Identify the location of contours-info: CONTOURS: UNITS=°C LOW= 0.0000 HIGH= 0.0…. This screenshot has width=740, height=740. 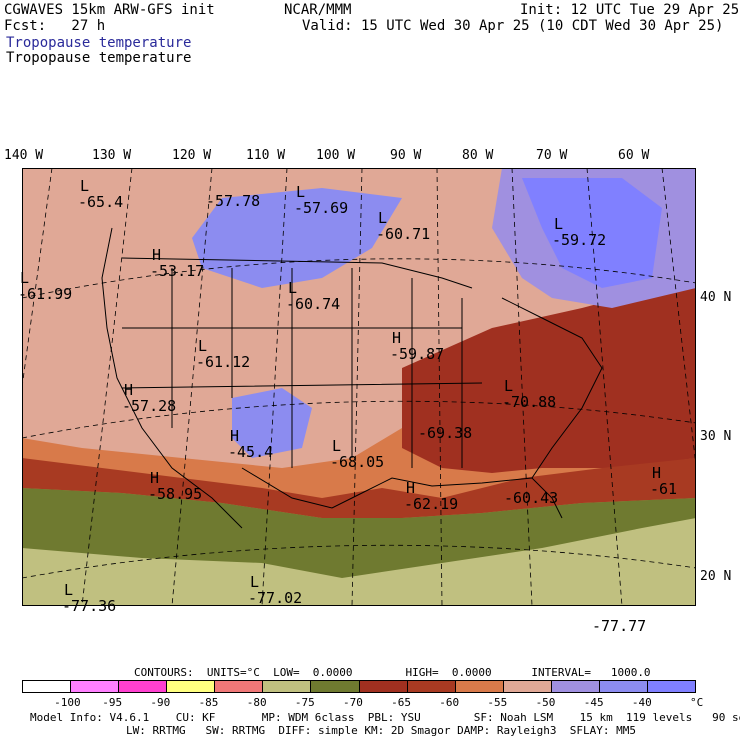
(392, 672).